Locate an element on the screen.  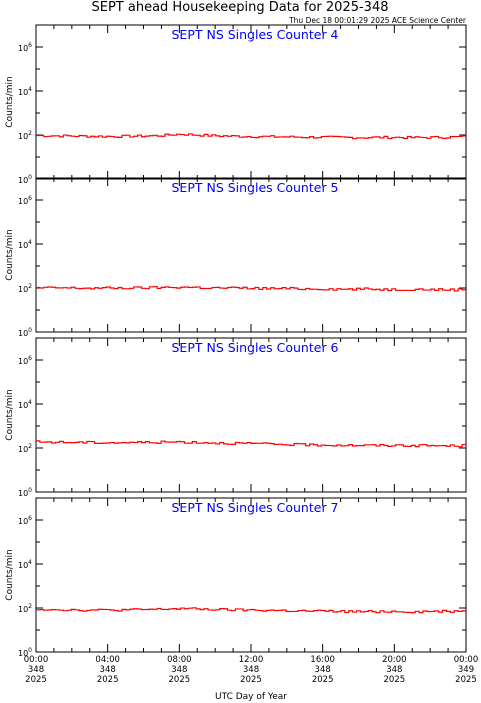
x-tick-label-time: 04:00 is located at coordinates (107, 660).